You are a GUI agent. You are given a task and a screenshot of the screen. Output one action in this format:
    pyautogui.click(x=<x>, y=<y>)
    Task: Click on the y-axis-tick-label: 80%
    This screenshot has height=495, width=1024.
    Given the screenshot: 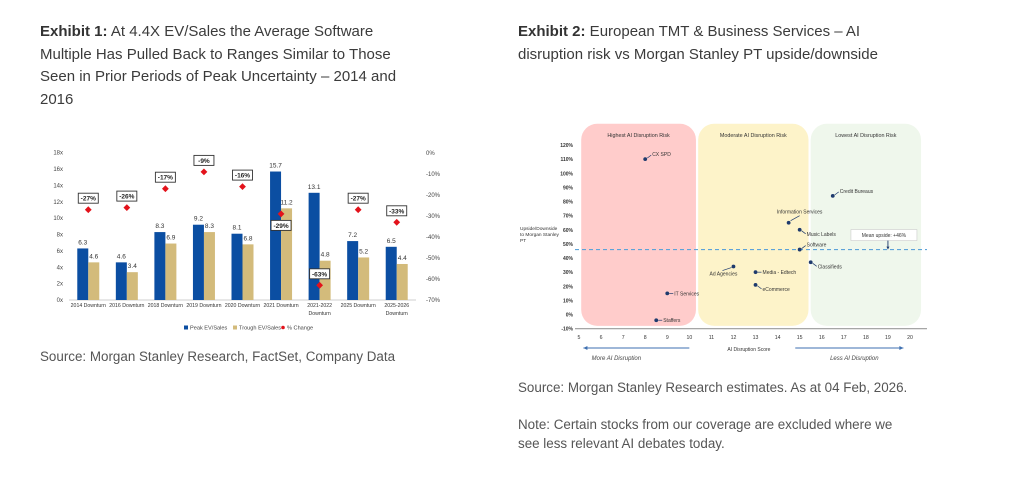 What is the action you would take?
    pyautogui.click(x=568, y=203)
    